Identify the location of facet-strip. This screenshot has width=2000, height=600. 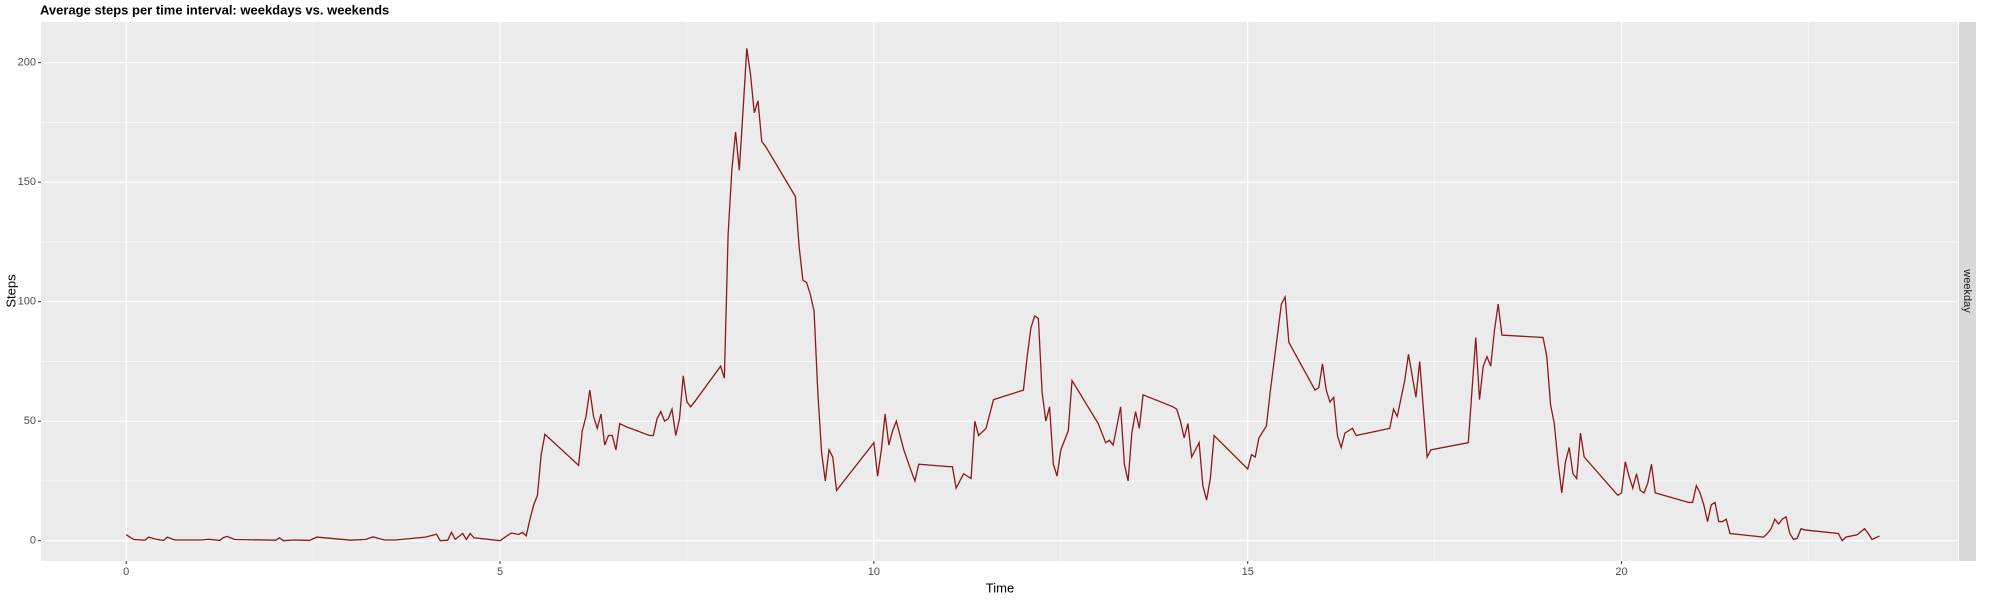
(1967, 291).